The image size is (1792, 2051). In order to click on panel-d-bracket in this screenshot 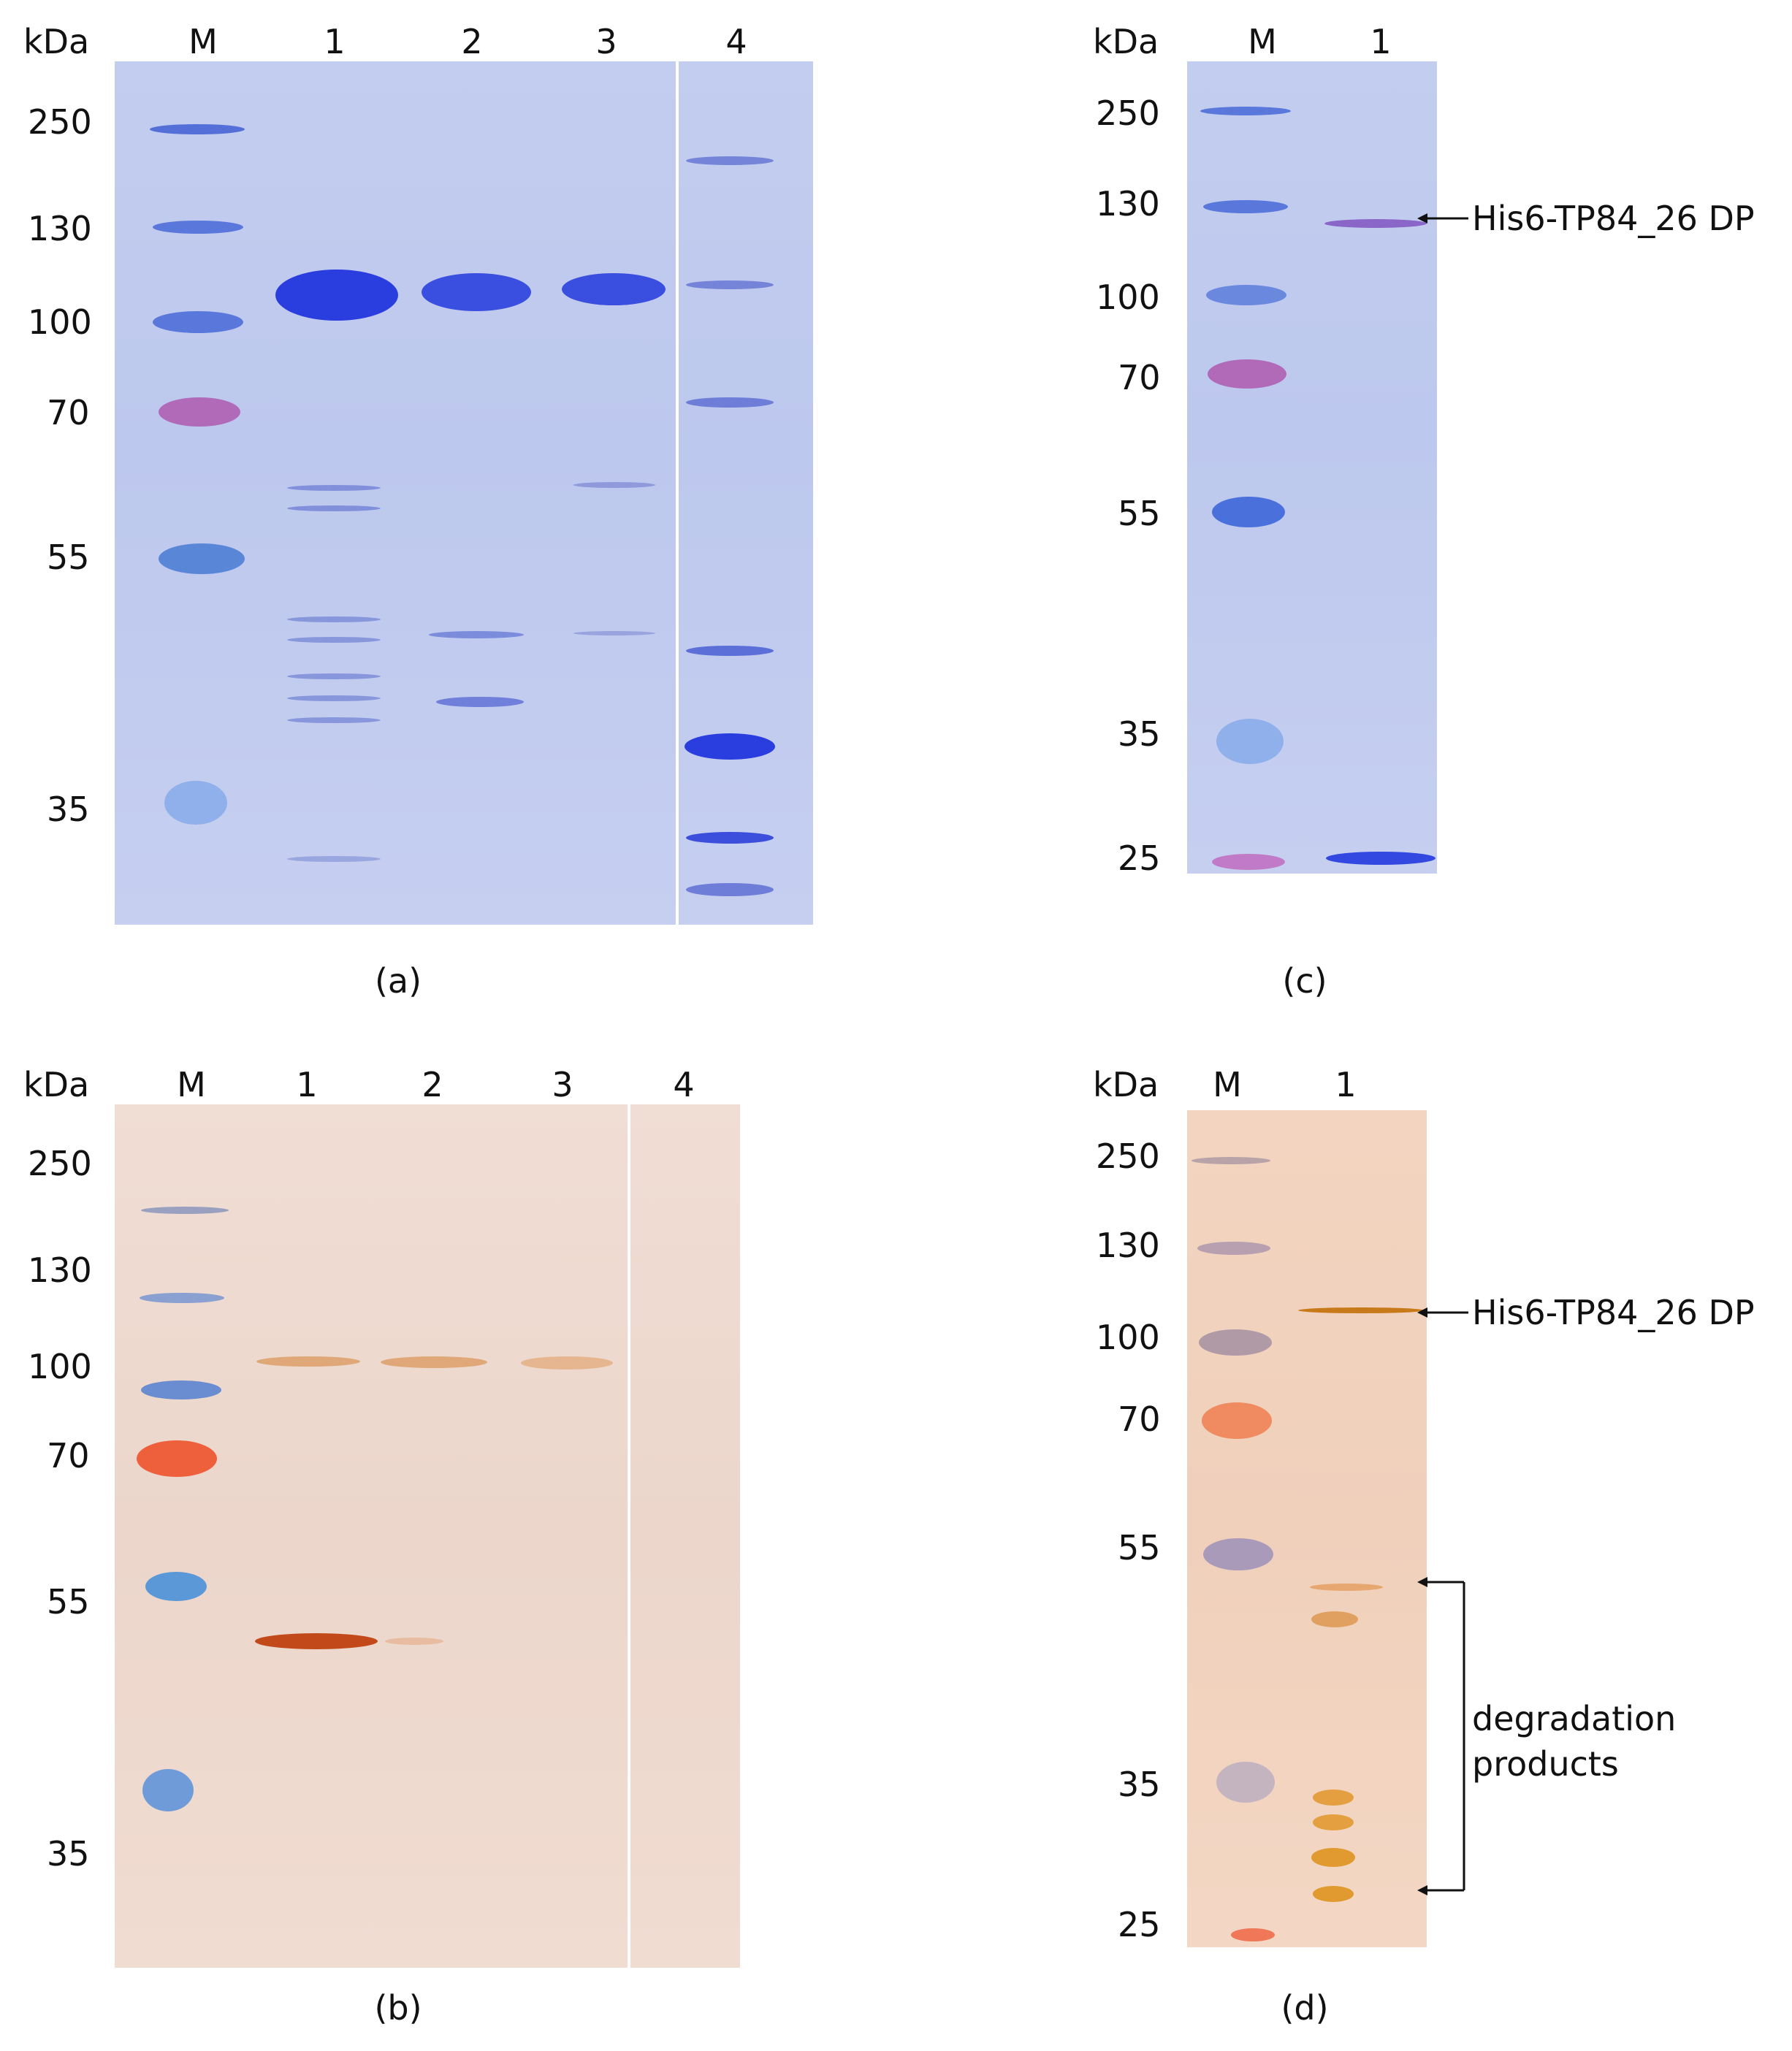, I will do `click(1441, 1736)`.